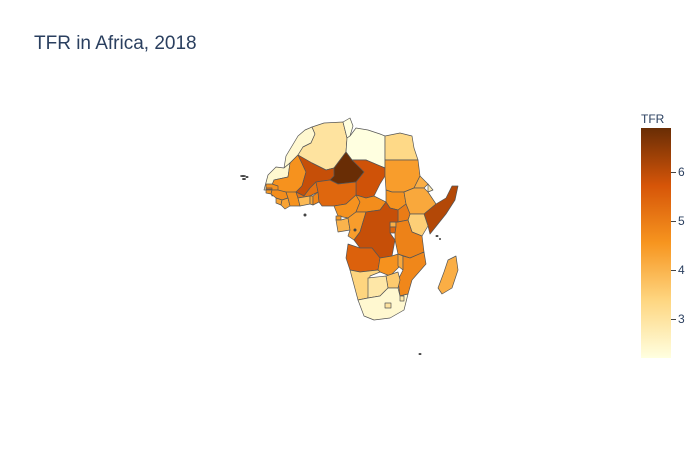 The height and width of the screenshot is (450, 700). Describe the element at coordinates (656, 243) in the screenshot. I see `colorbar` at that location.